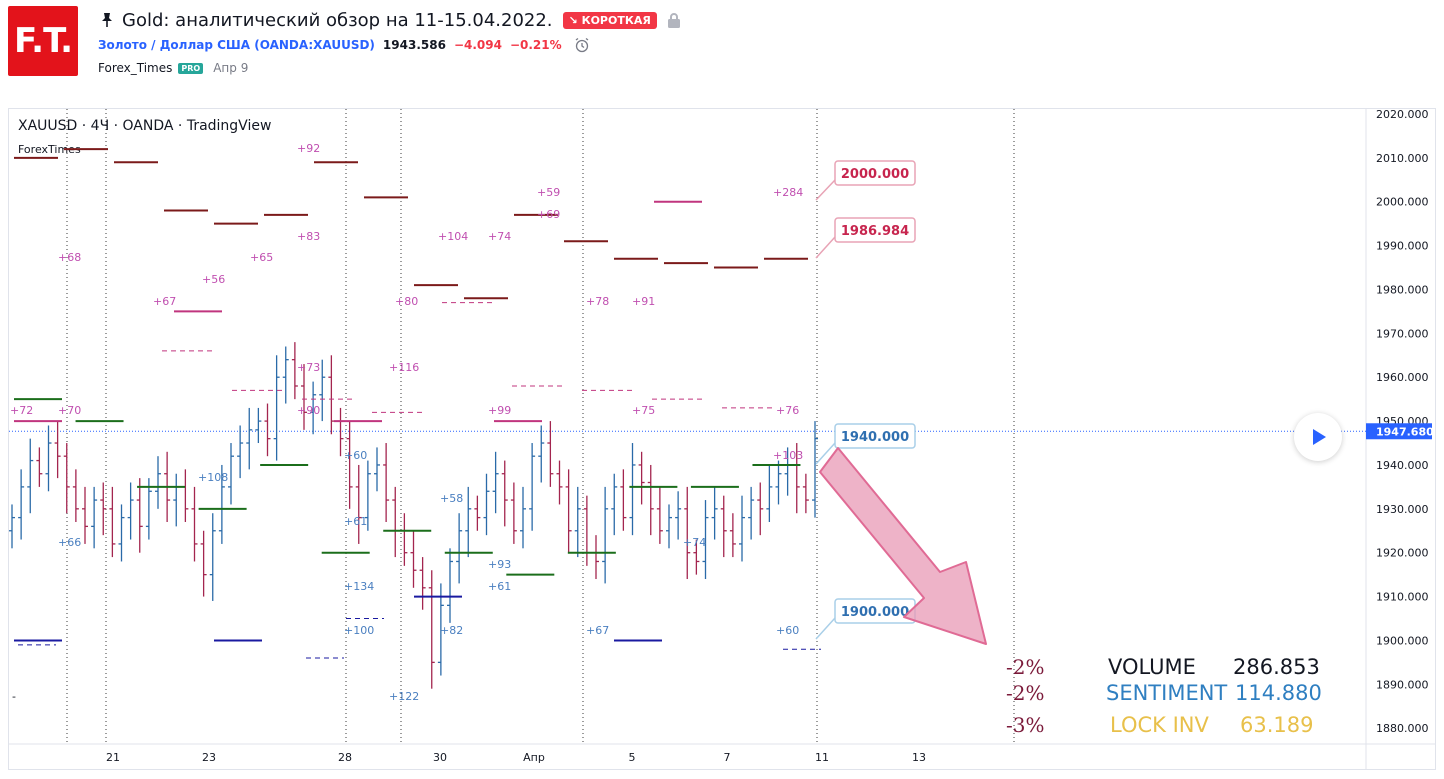  Describe the element at coordinates (135, 68) in the screenshot. I see `author-name: Forex_Times` at that location.